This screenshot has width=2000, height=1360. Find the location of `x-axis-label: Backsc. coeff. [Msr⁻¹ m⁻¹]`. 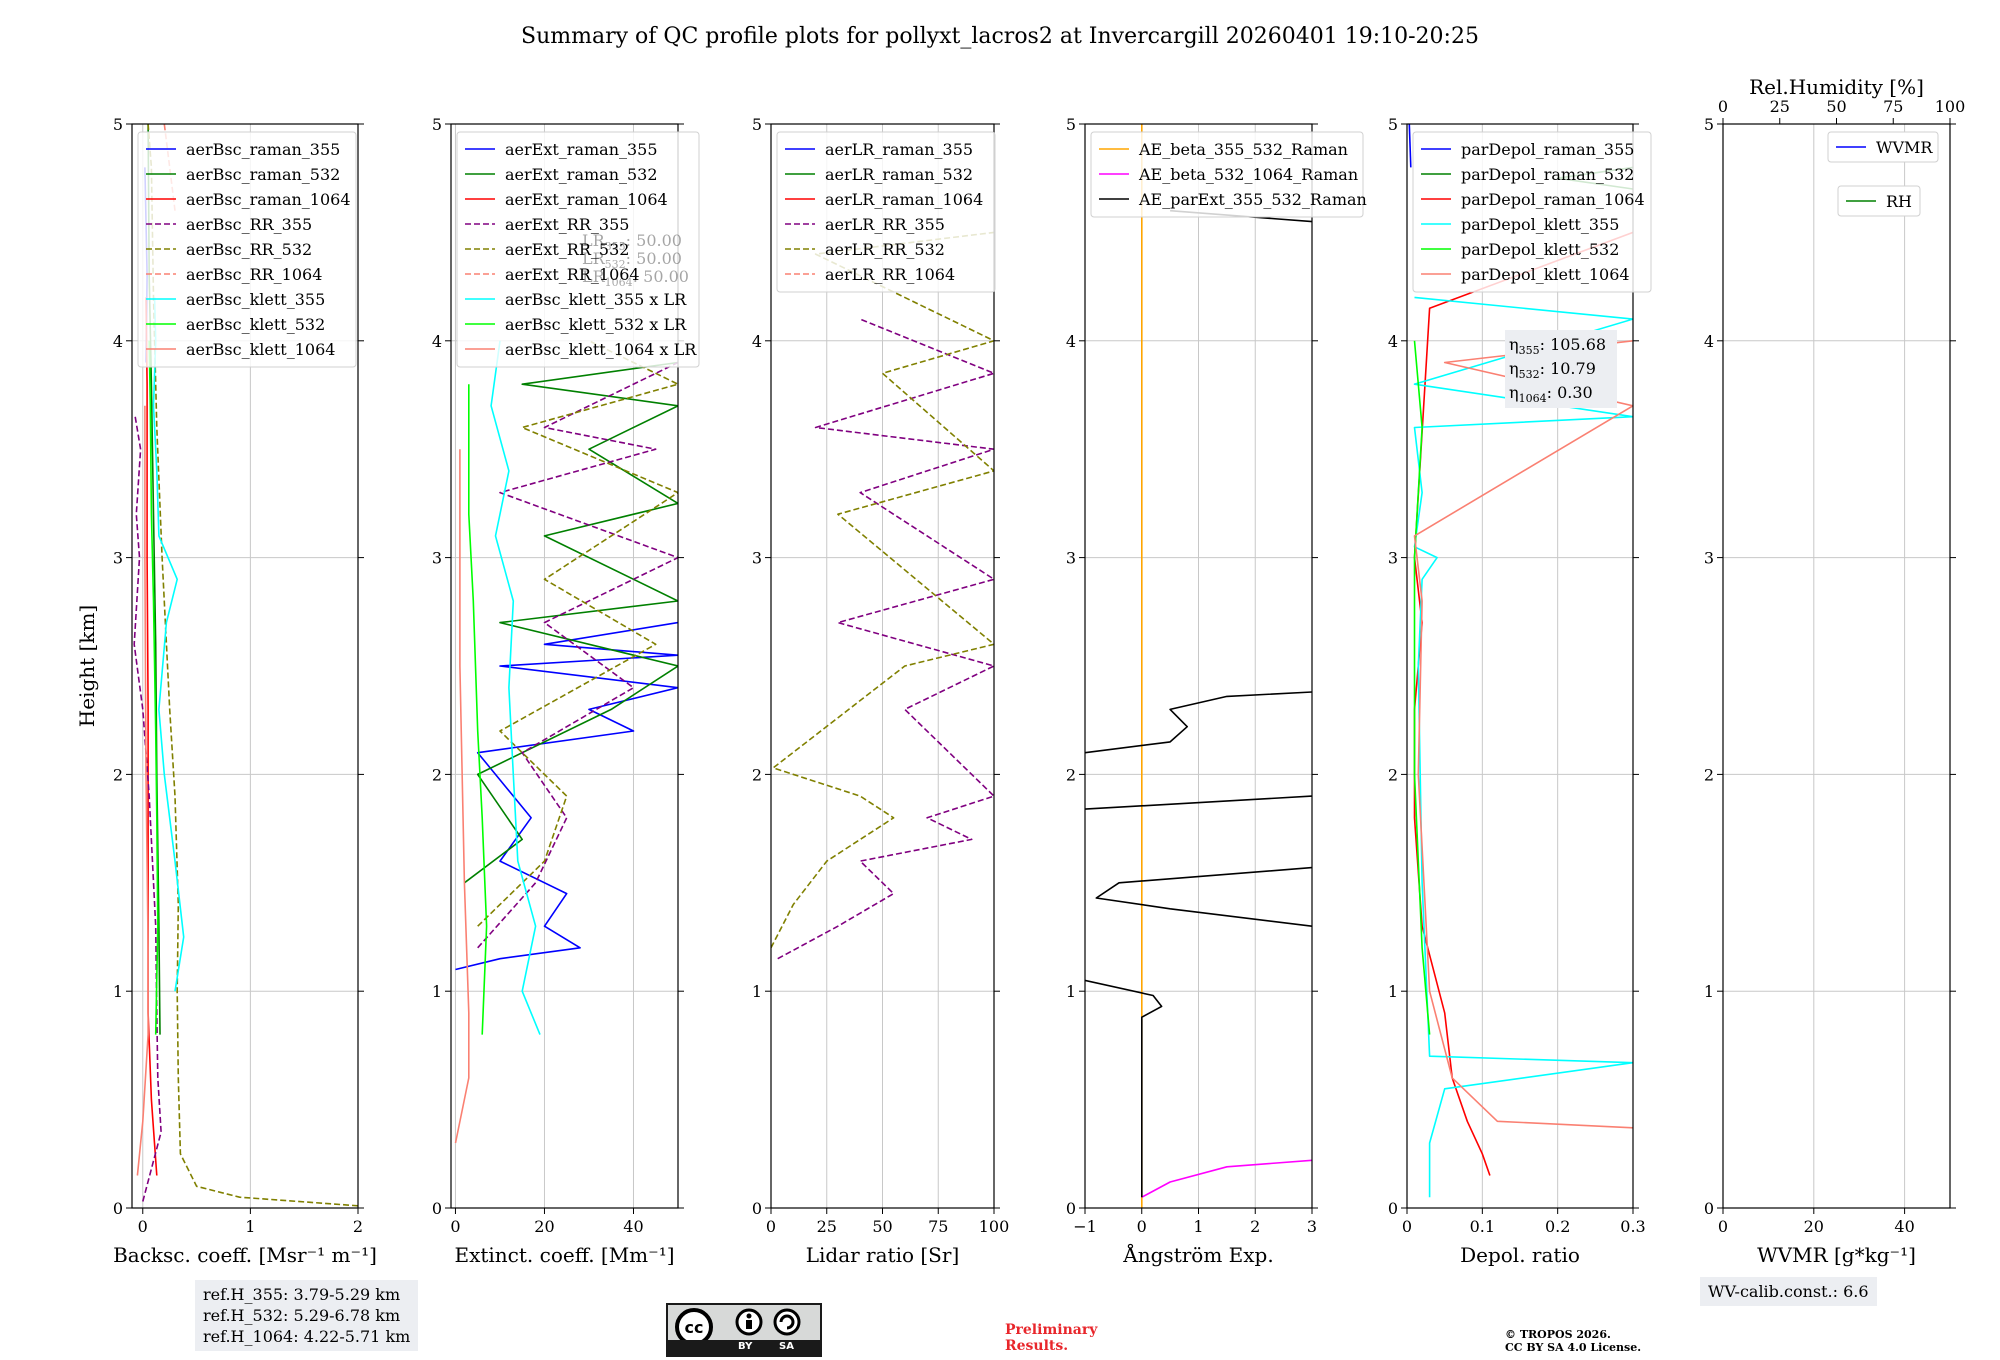

x-axis-label: Backsc. coeff. [Msr⁻¹ m⁻¹] is located at coordinates (245, 1255).